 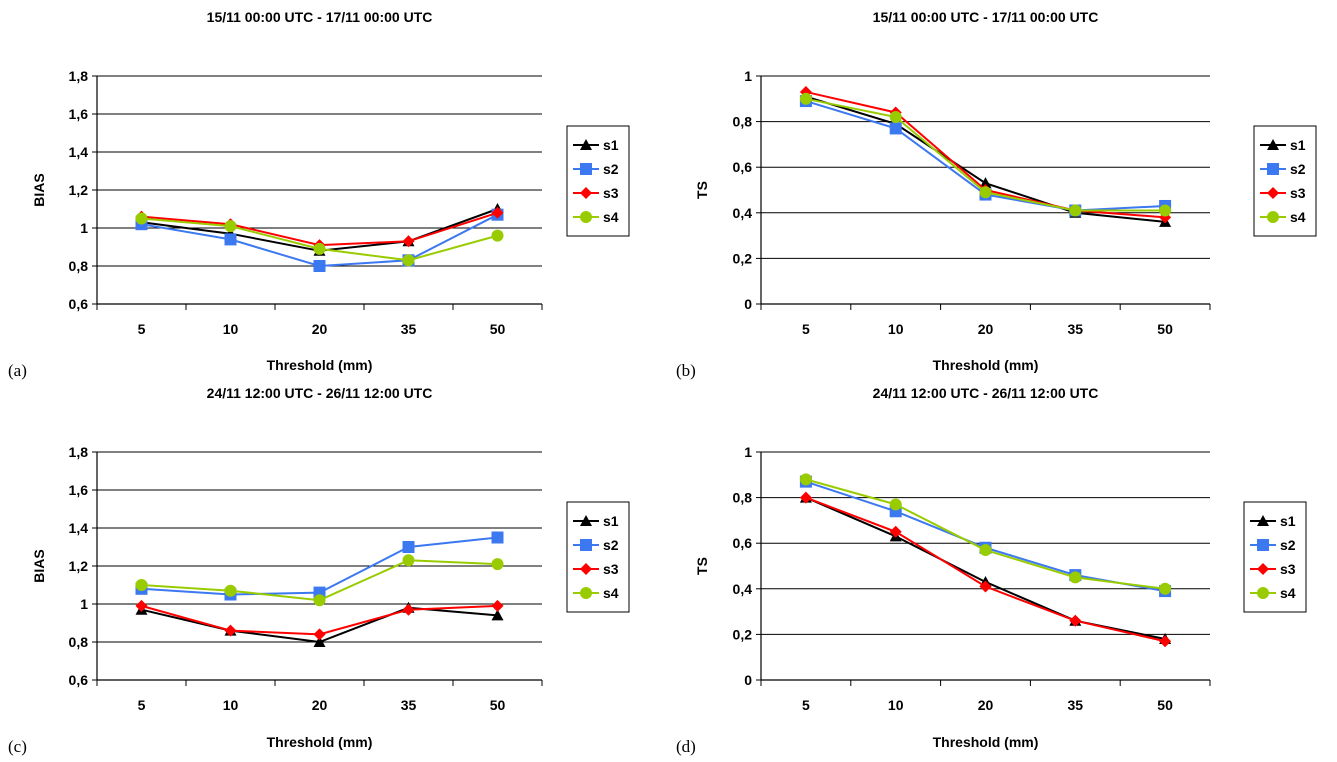 What do you see at coordinates (686, 746) in the screenshot?
I see `panel-label: (d)` at bounding box center [686, 746].